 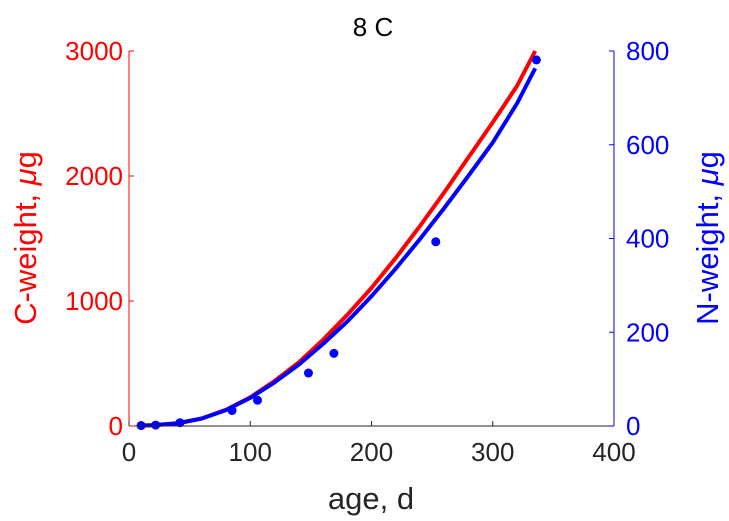 What do you see at coordinates (707, 255) in the screenshot?
I see `y-axis-right-label-text: N-weight,` at bounding box center [707, 255].